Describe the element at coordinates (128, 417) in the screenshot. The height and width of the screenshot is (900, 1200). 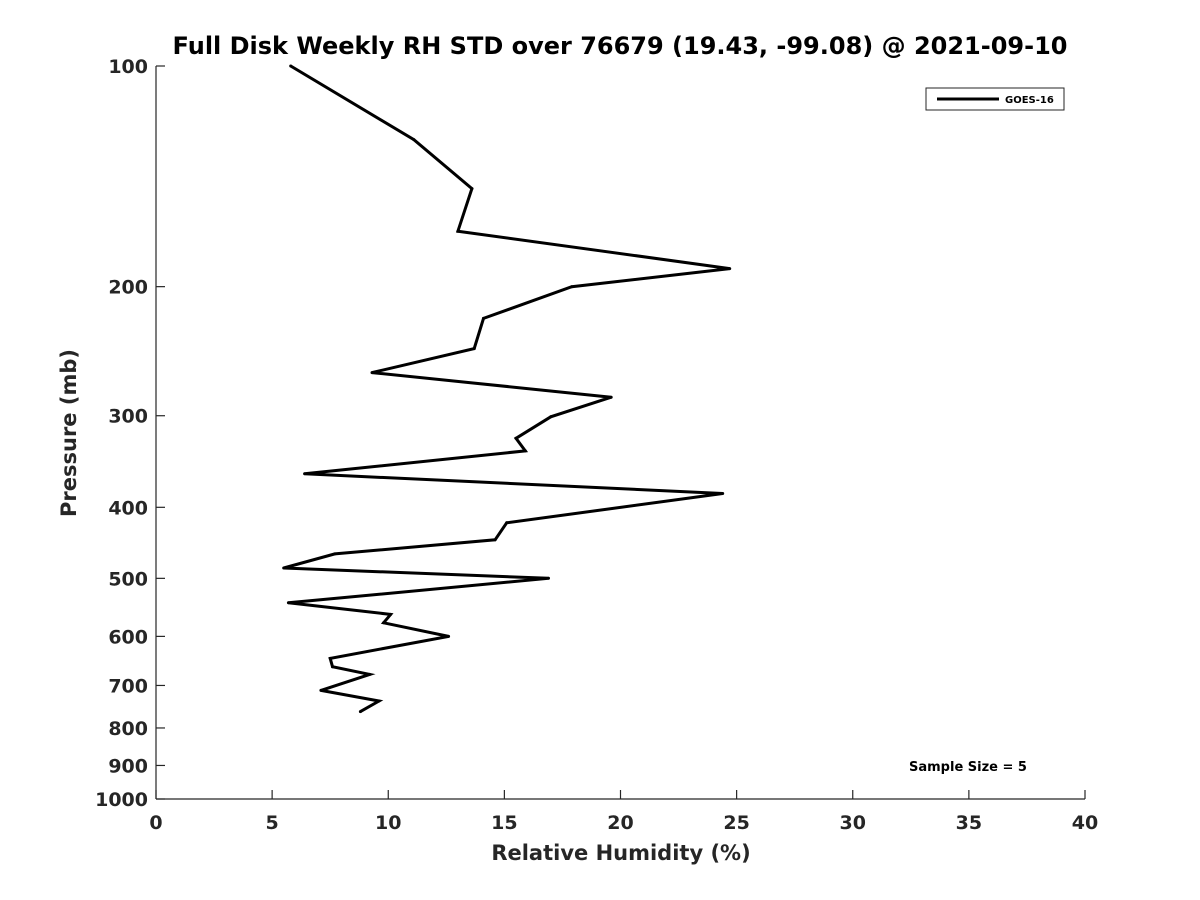
I see `y-tick-label: 300` at that location.